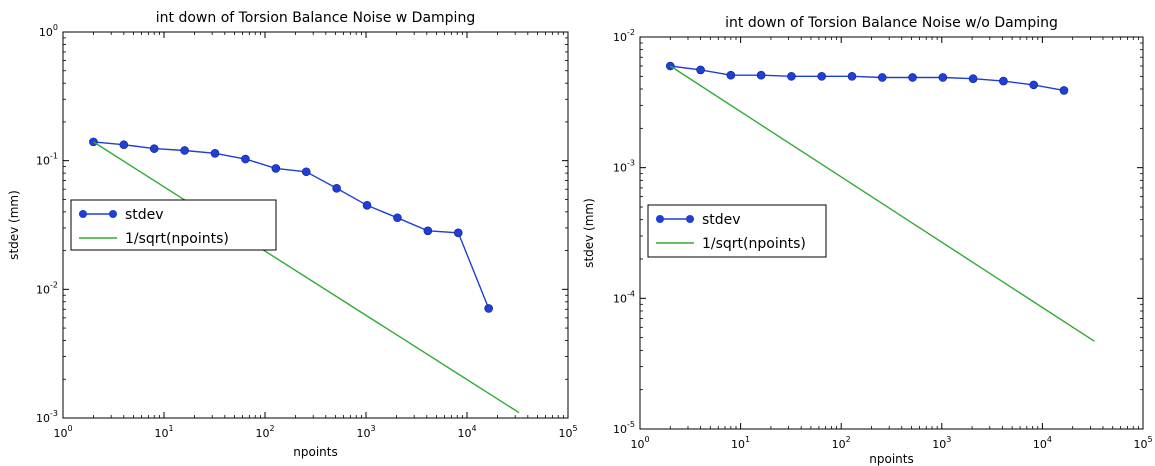  What do you see at coordinates (264, 432) in the screenshot?
I see `chart1-x-tick-label: 10²` at bounding box center [264, 432].